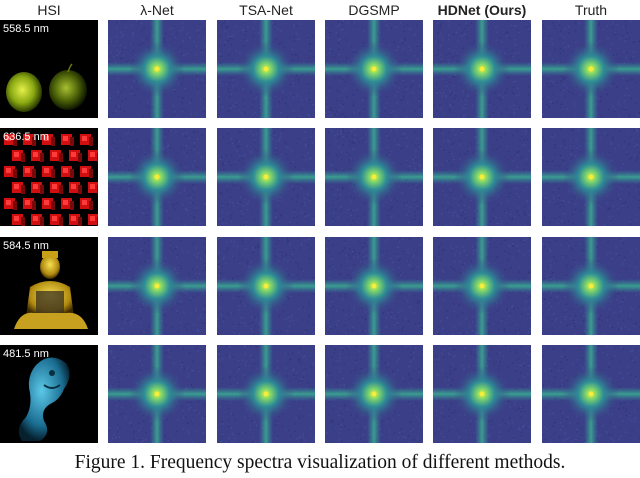  Describe the element at coordinates (49, 394) in the screenshot. I see `hsi-image-row-3: 481.5 nm` at that location.